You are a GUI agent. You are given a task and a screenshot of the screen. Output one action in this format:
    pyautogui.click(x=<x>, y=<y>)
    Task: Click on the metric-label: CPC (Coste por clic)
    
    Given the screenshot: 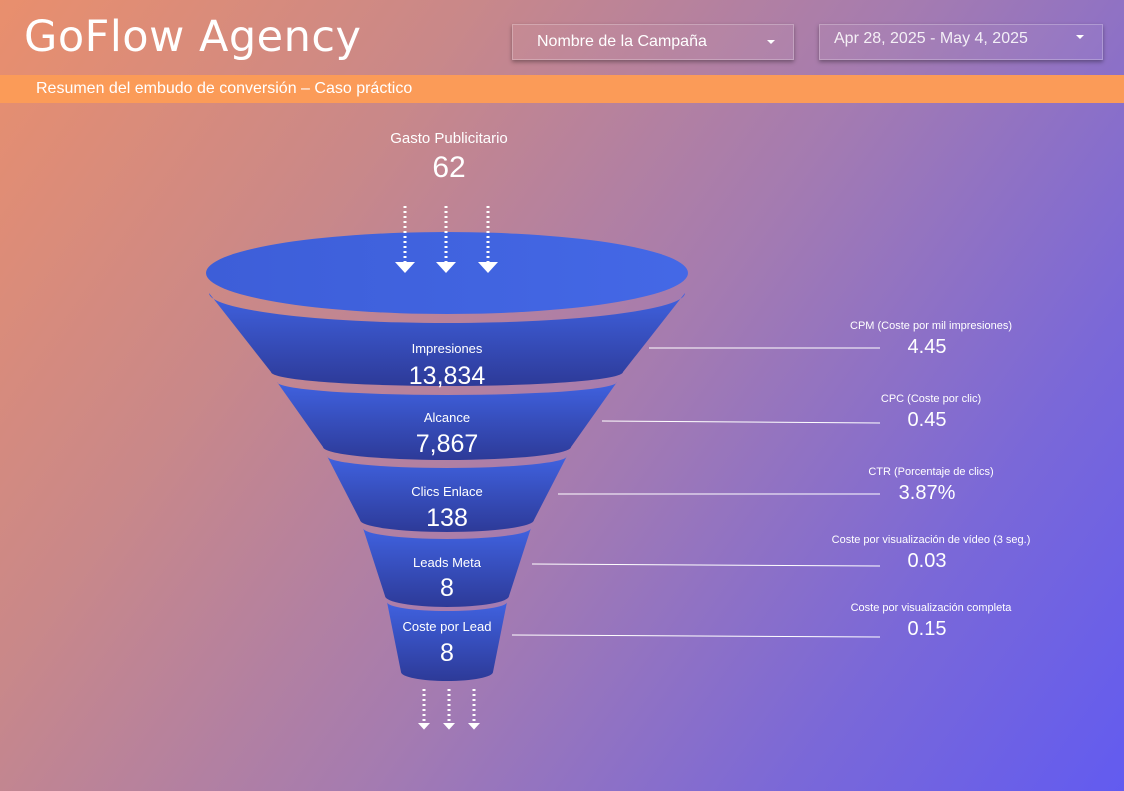 What is the action you would take?
    pyautogui.click(x=931, y=399)
    